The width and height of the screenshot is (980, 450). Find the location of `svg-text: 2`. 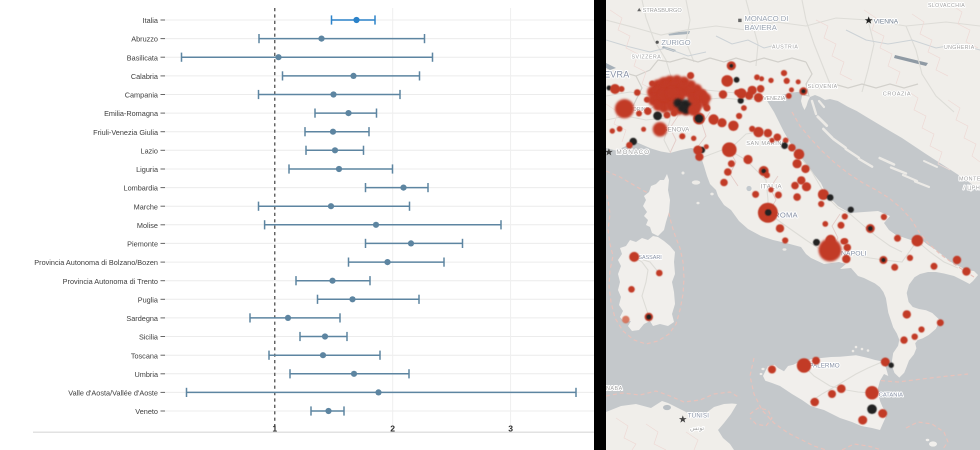

svg-text: 2 is located at coordinates (392, 429).